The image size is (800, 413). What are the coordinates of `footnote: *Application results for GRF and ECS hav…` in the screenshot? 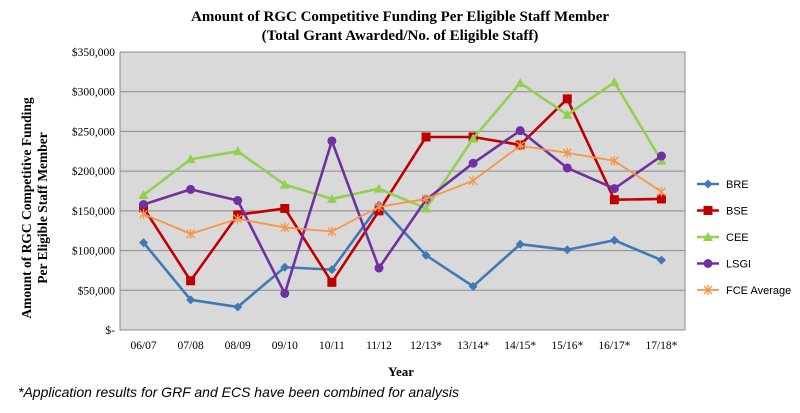 It's located at (238, 392).